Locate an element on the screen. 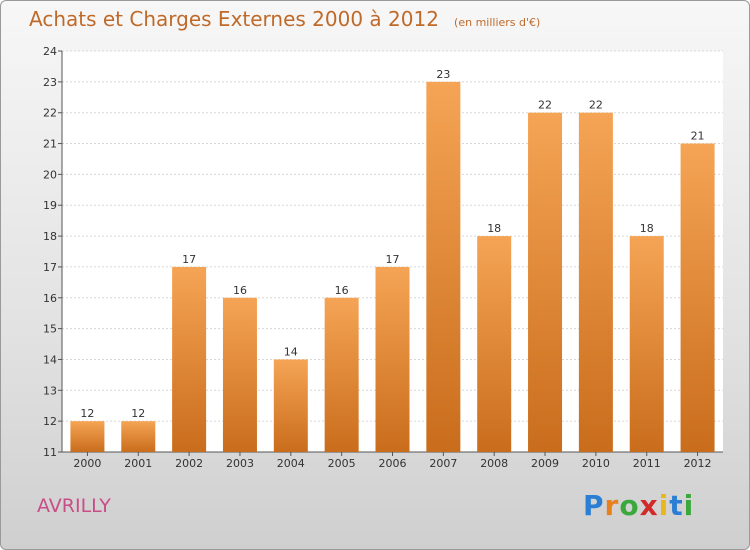 The height and width of the screenshot is (550, 750). x-tick-label: 2011 is located at coordinates (647, 463).